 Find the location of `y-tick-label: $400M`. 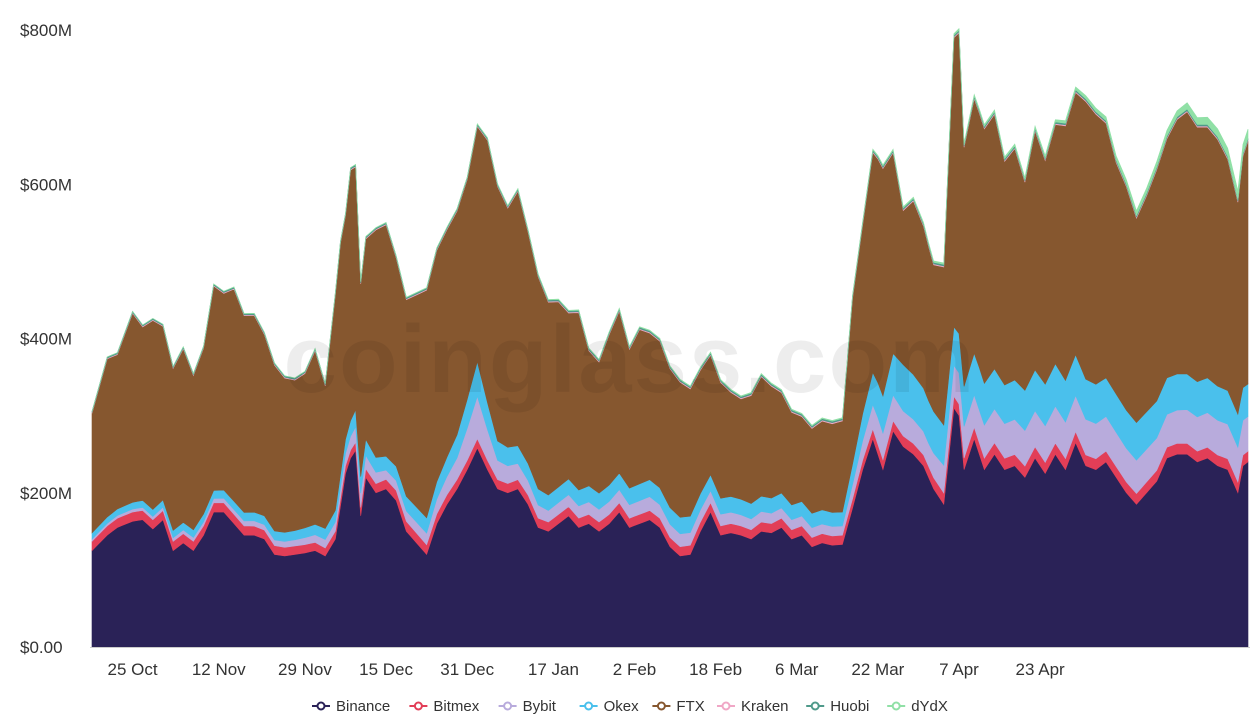

y-tick-label: $400M is located at coordinates (46, 339).